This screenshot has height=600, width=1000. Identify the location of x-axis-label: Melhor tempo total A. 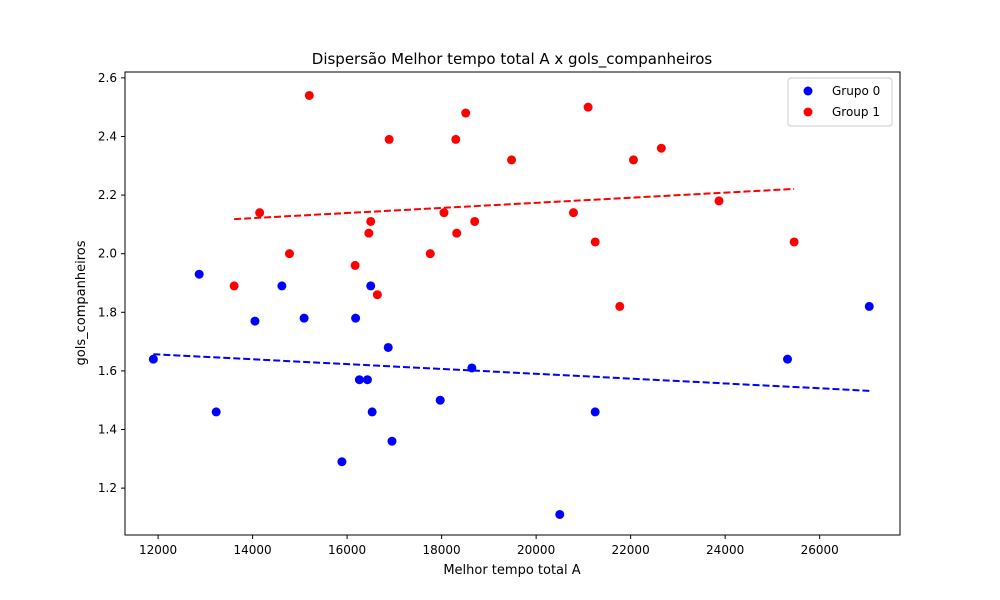
(511, 570).